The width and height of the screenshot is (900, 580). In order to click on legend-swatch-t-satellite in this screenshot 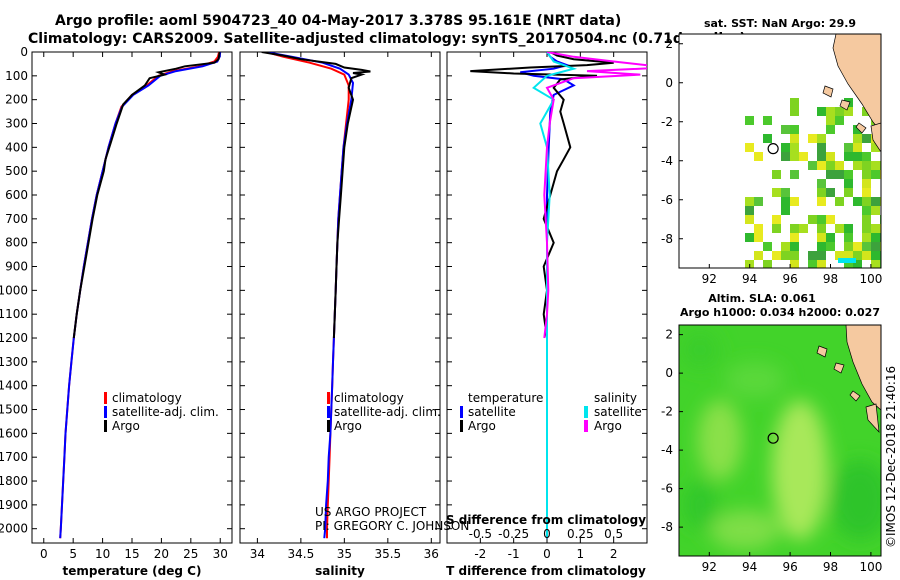, I will do `click(461, 412)`.